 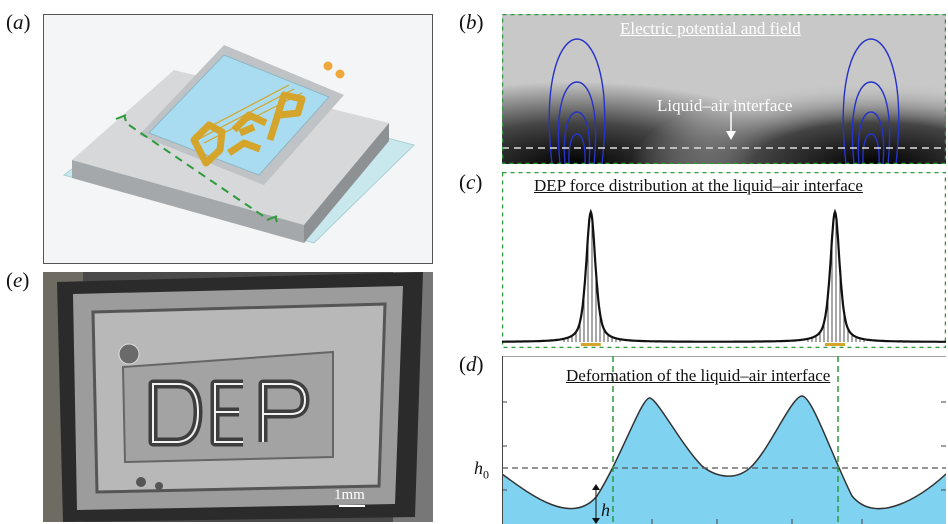 I want to click on panel-a-label: (a), so click(x=18, y=22).